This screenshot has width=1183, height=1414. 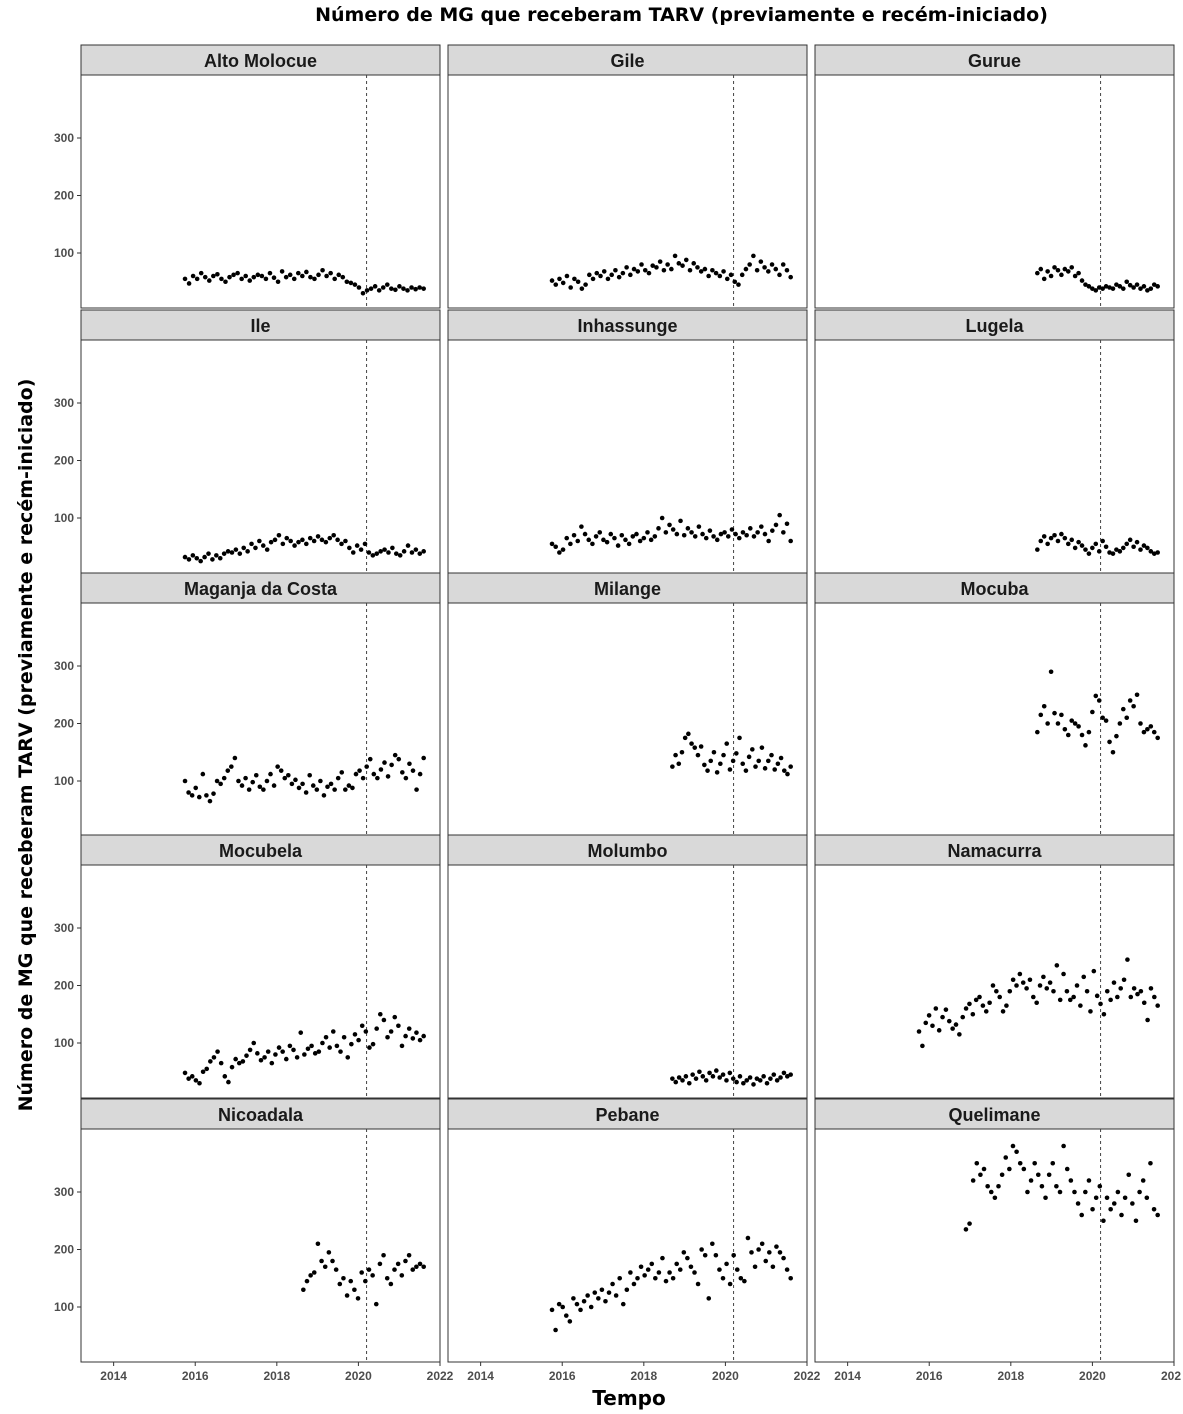 I want to click on strip-quelimane, so click(x=994, y=1114).